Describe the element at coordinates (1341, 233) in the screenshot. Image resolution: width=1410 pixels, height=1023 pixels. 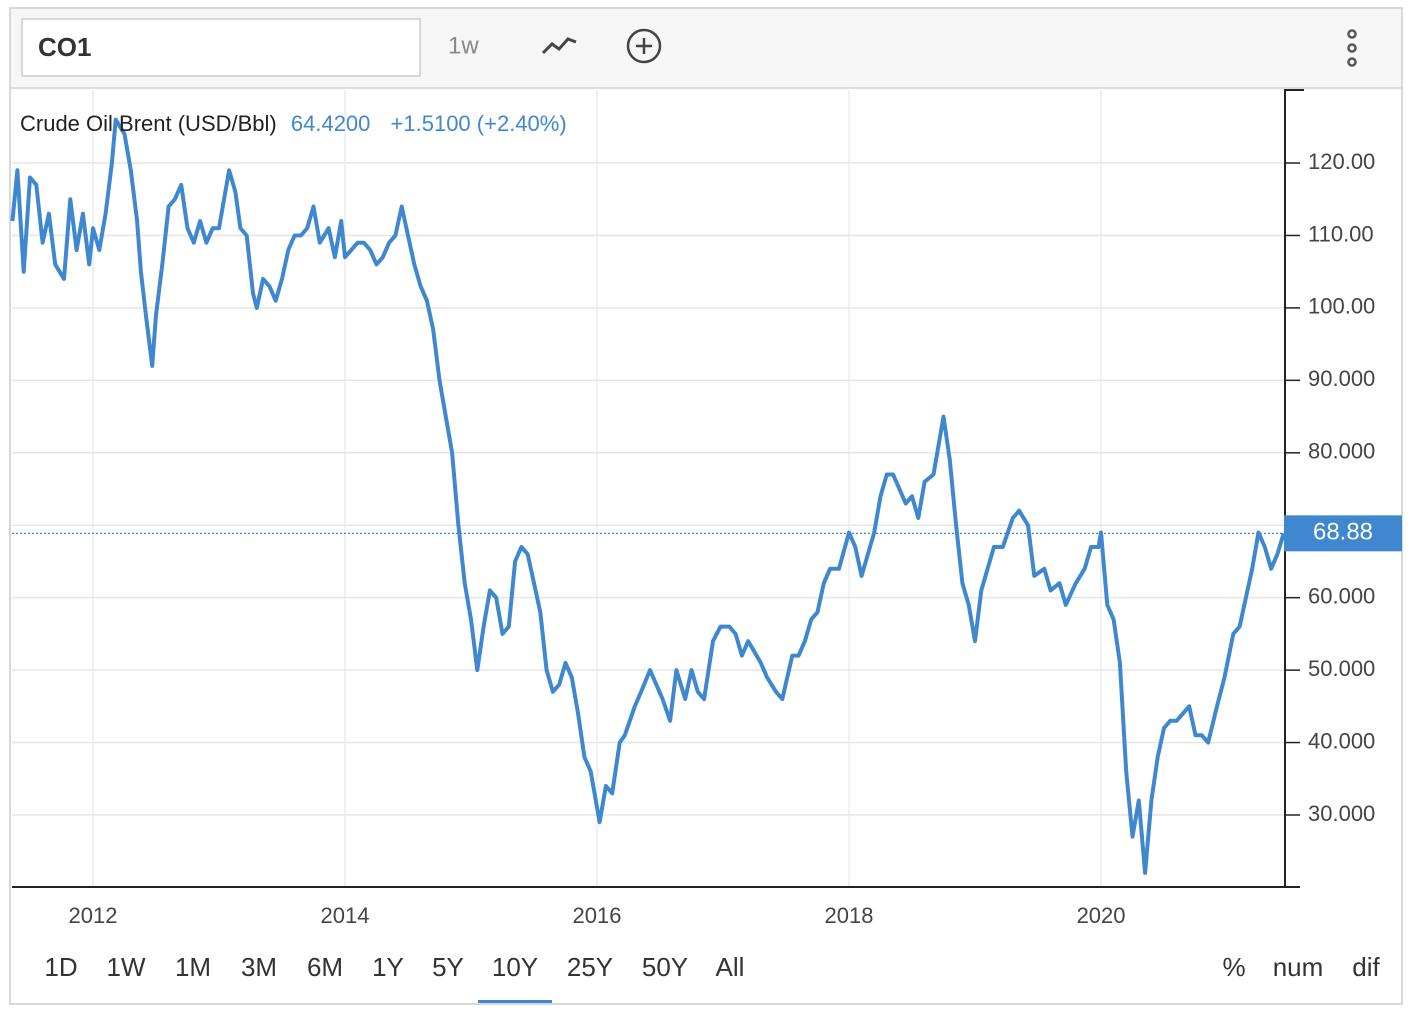
I see `y-tick-label: 110.00` at that location.